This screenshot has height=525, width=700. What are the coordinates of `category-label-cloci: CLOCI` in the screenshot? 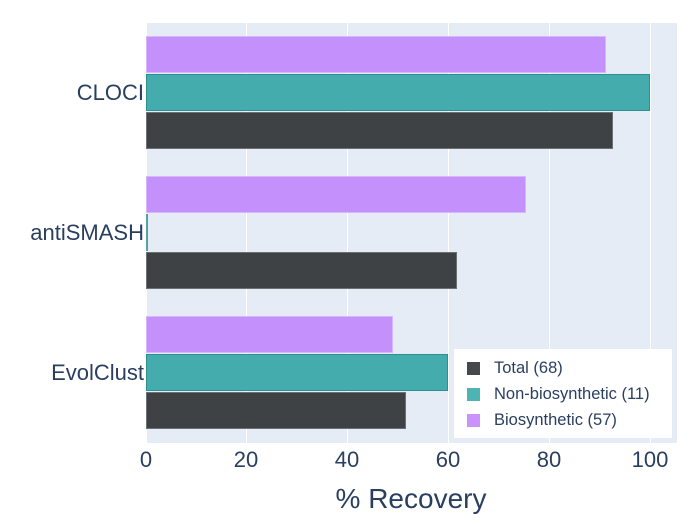 It's located at (110, 92).